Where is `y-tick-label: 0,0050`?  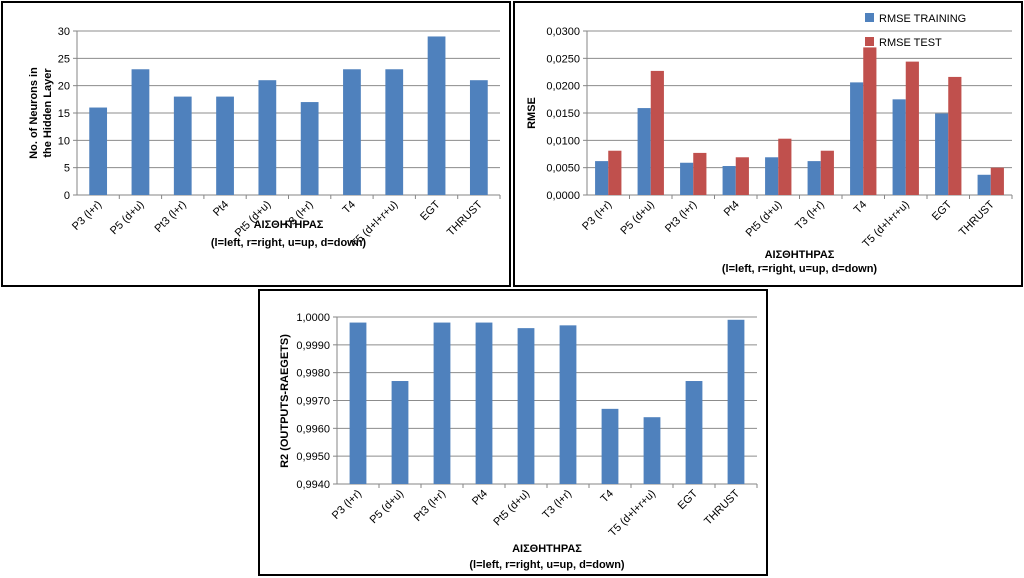 y-tick-label: 0,0050 is located at coordinates (563, 169).